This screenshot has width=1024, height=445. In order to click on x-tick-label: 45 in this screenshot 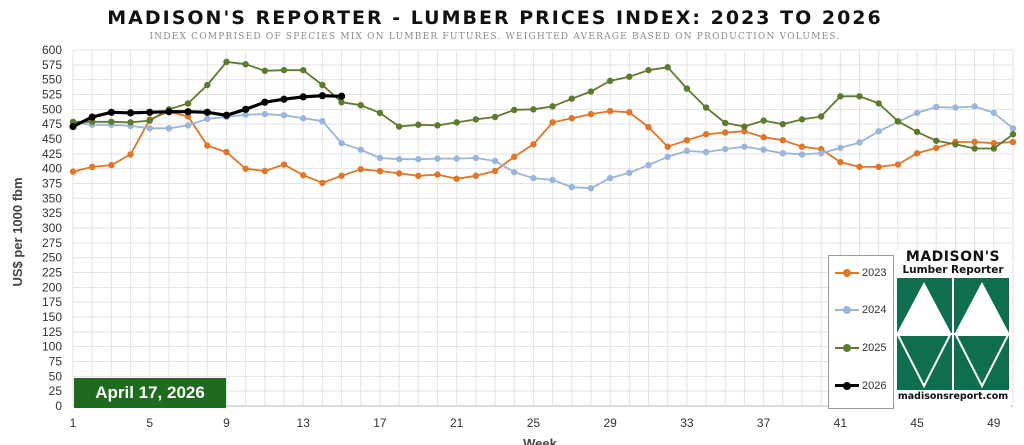, I will do `click(917, 423)`.